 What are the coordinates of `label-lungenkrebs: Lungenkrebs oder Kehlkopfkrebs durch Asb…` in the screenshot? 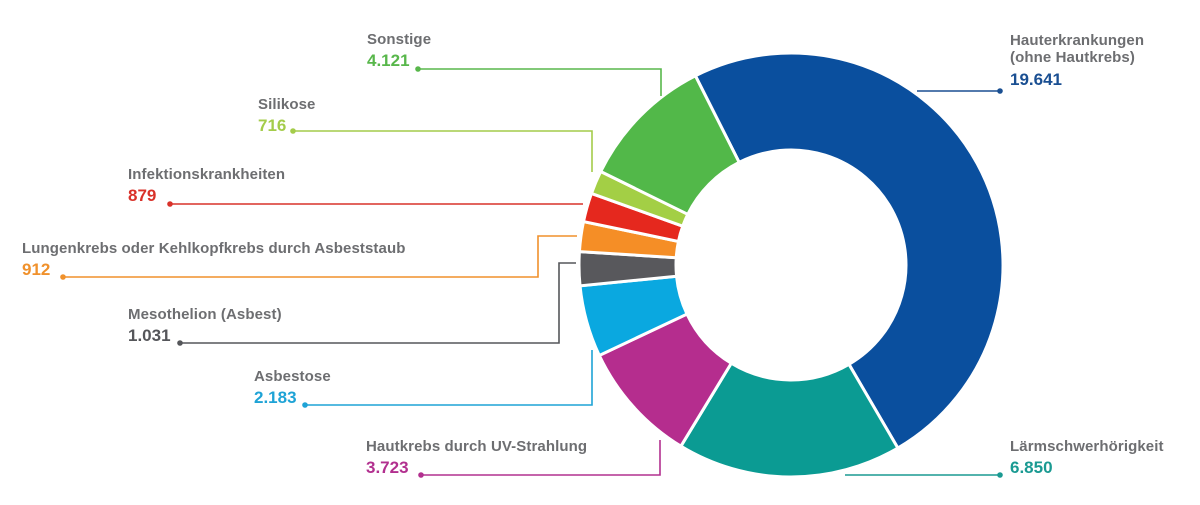 It's located at (213, 260).